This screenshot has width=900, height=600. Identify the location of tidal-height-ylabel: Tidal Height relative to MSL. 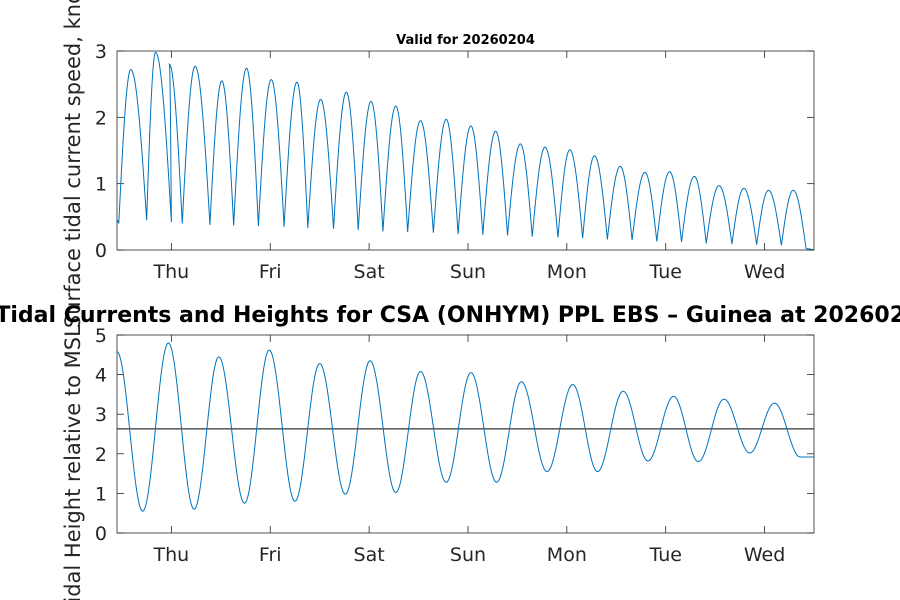
(73, 462).